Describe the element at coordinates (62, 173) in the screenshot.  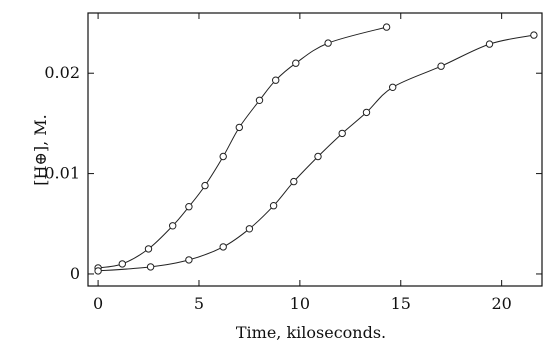
I see `y-tick-label: 0.01` at that location.